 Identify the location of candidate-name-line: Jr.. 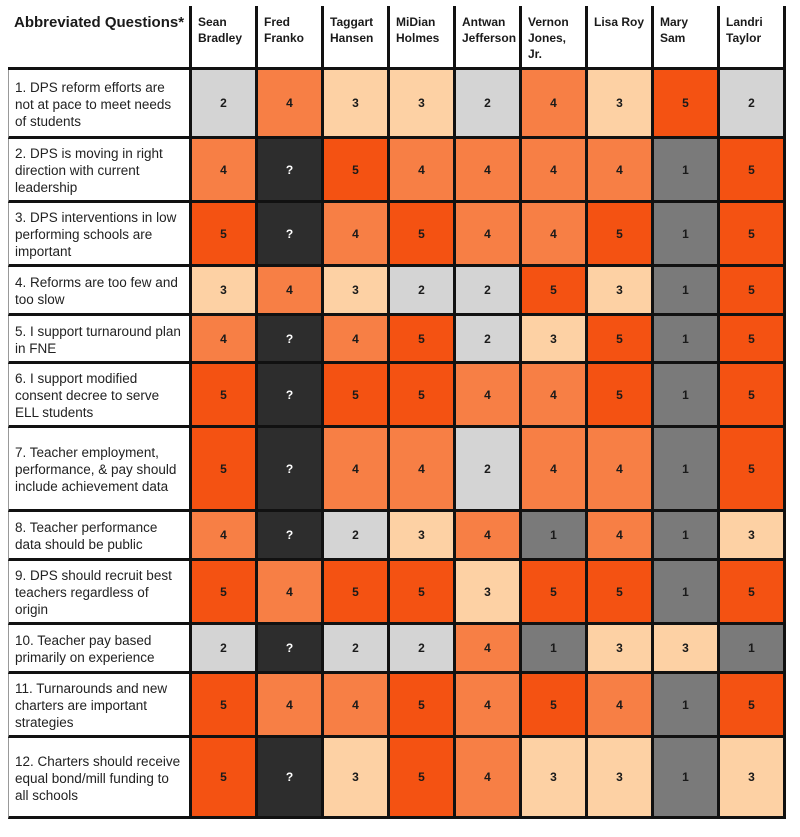
(535, 54).